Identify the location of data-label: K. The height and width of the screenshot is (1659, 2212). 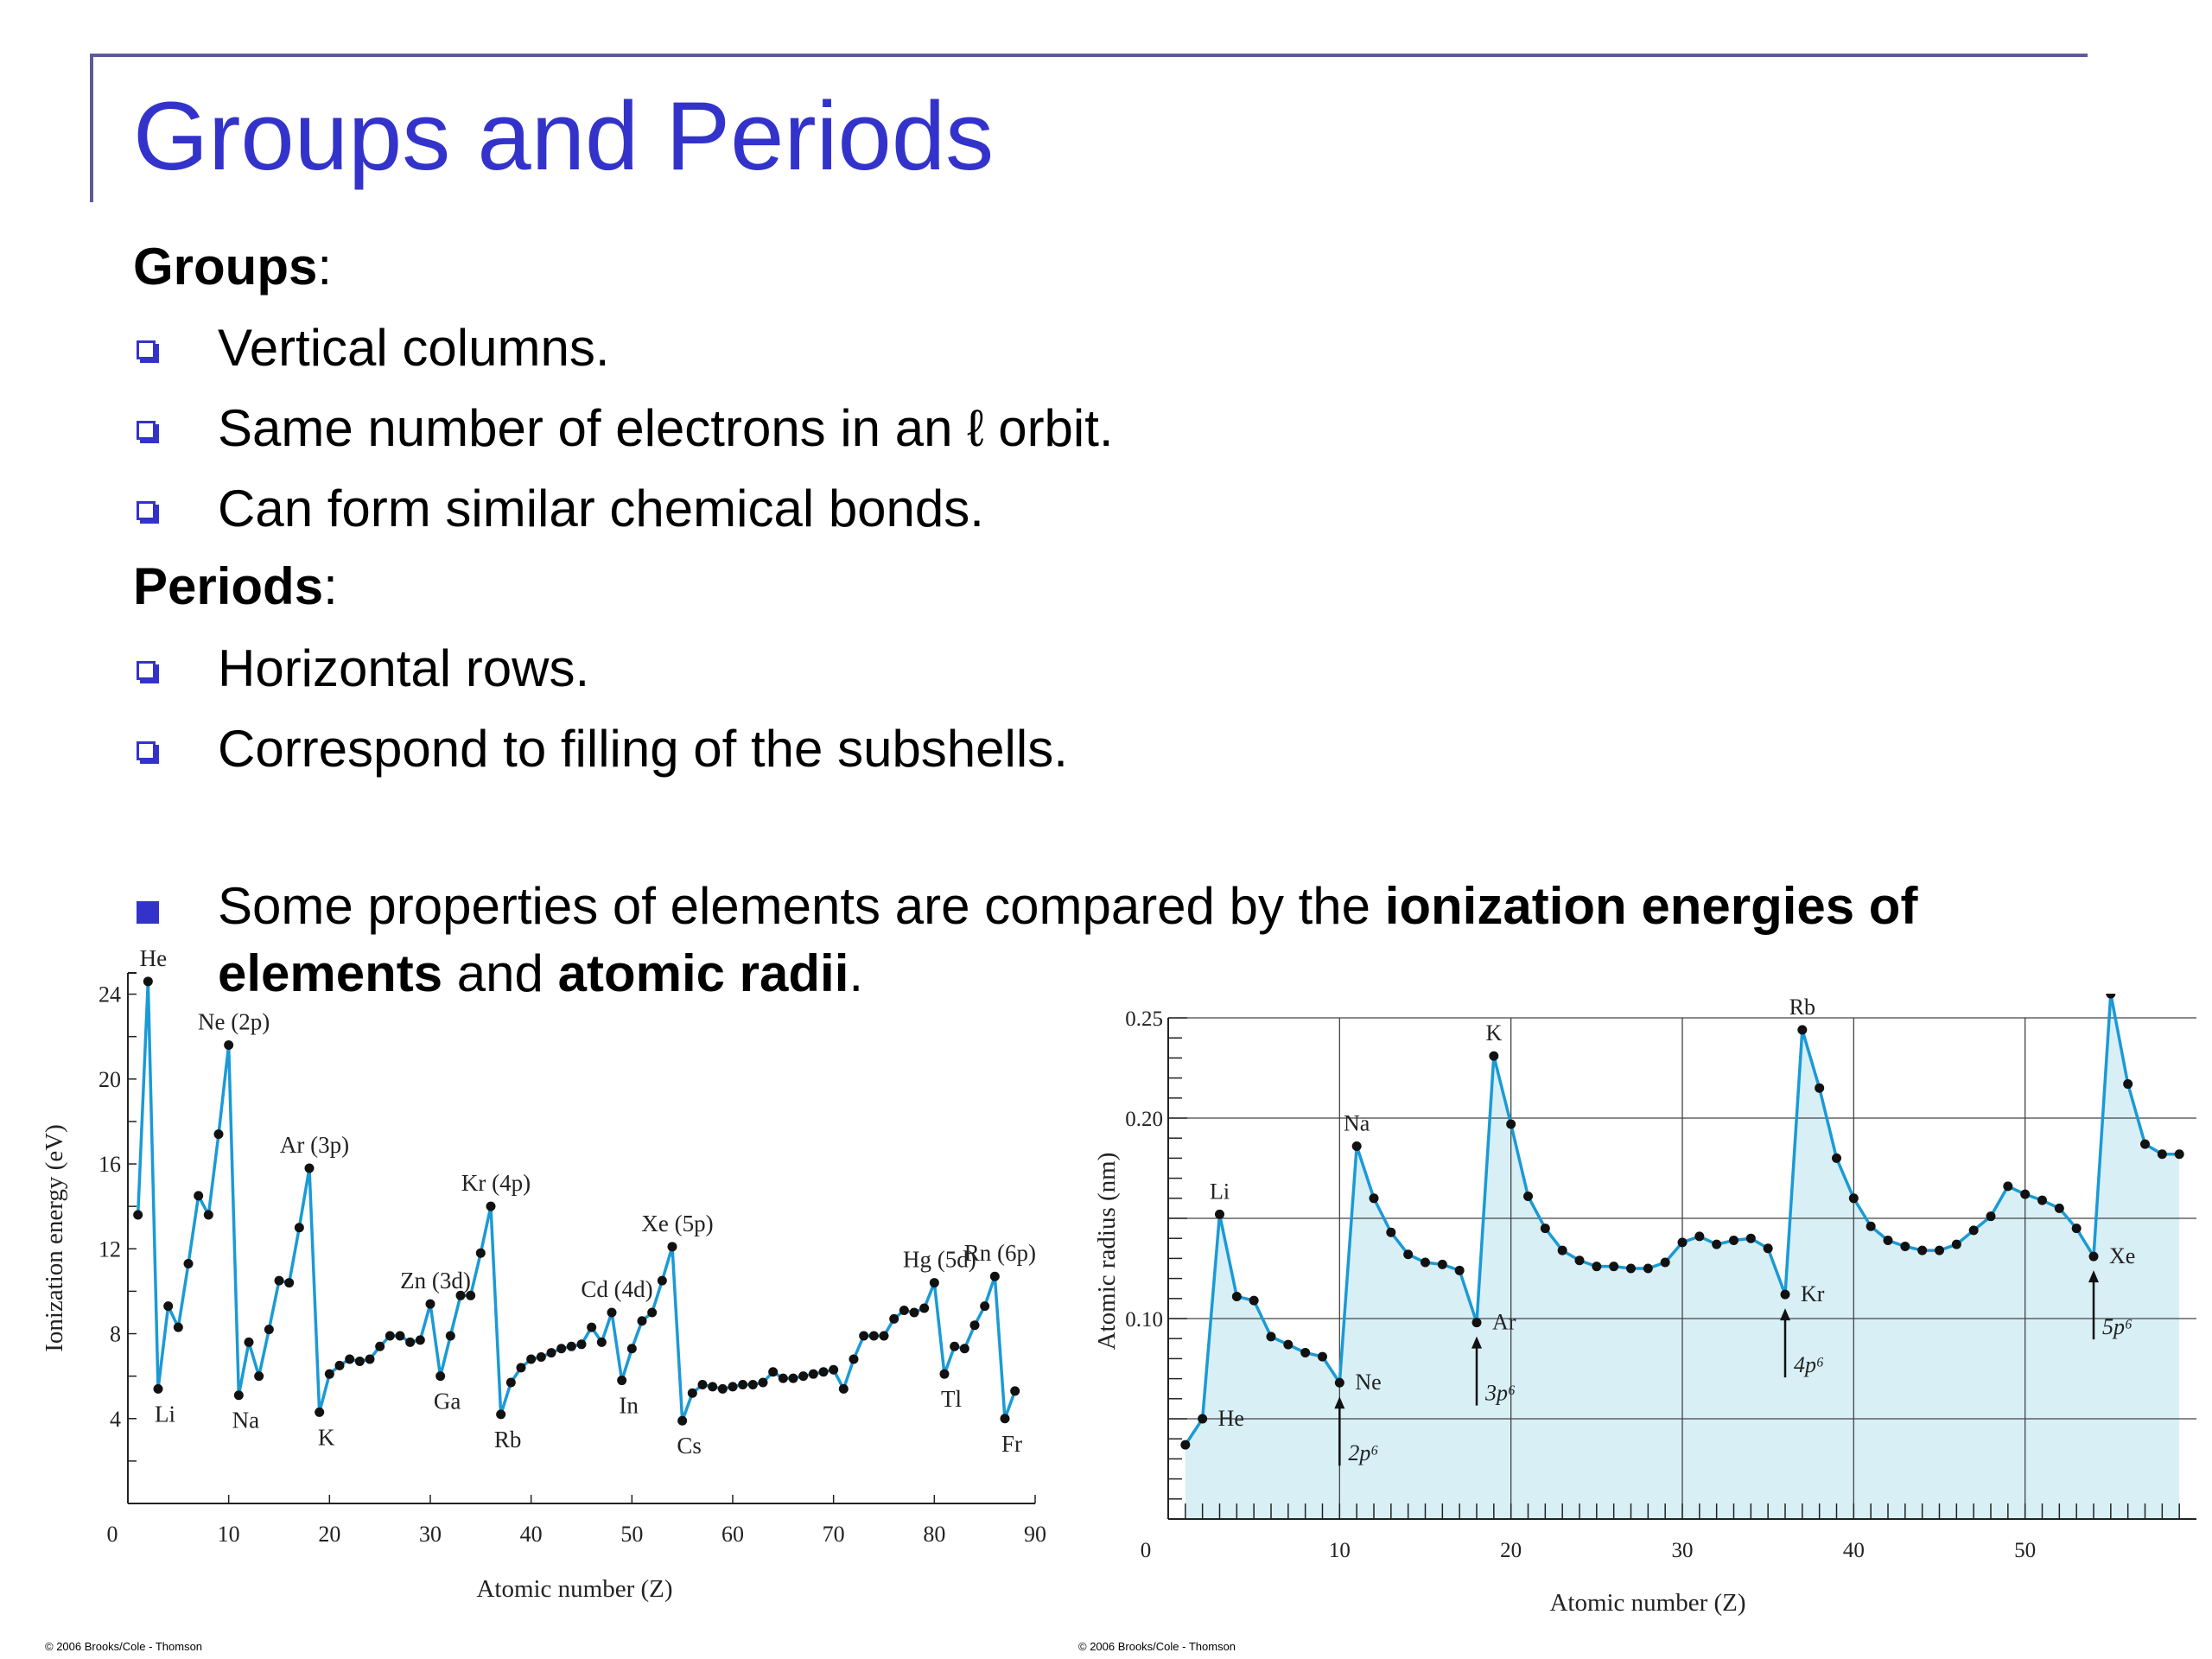
(1493, 1033).